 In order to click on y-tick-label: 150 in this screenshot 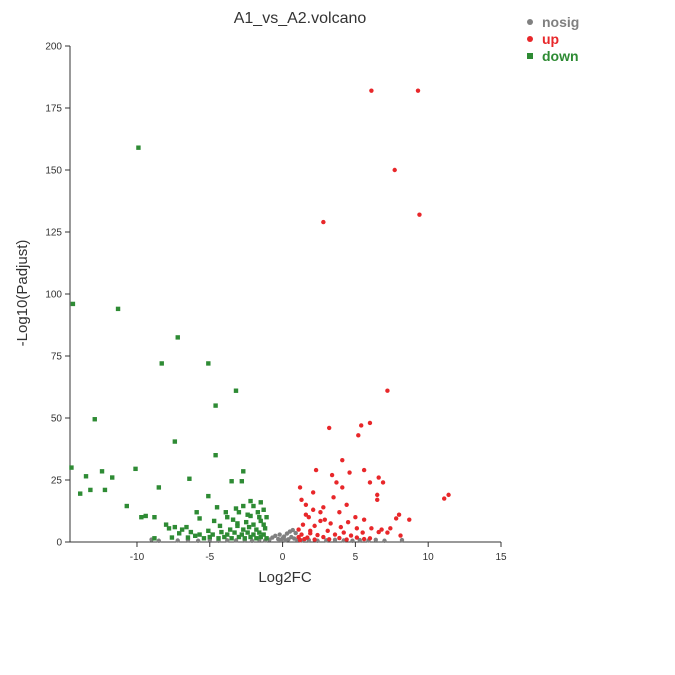, I will do `click(53, 171)`.